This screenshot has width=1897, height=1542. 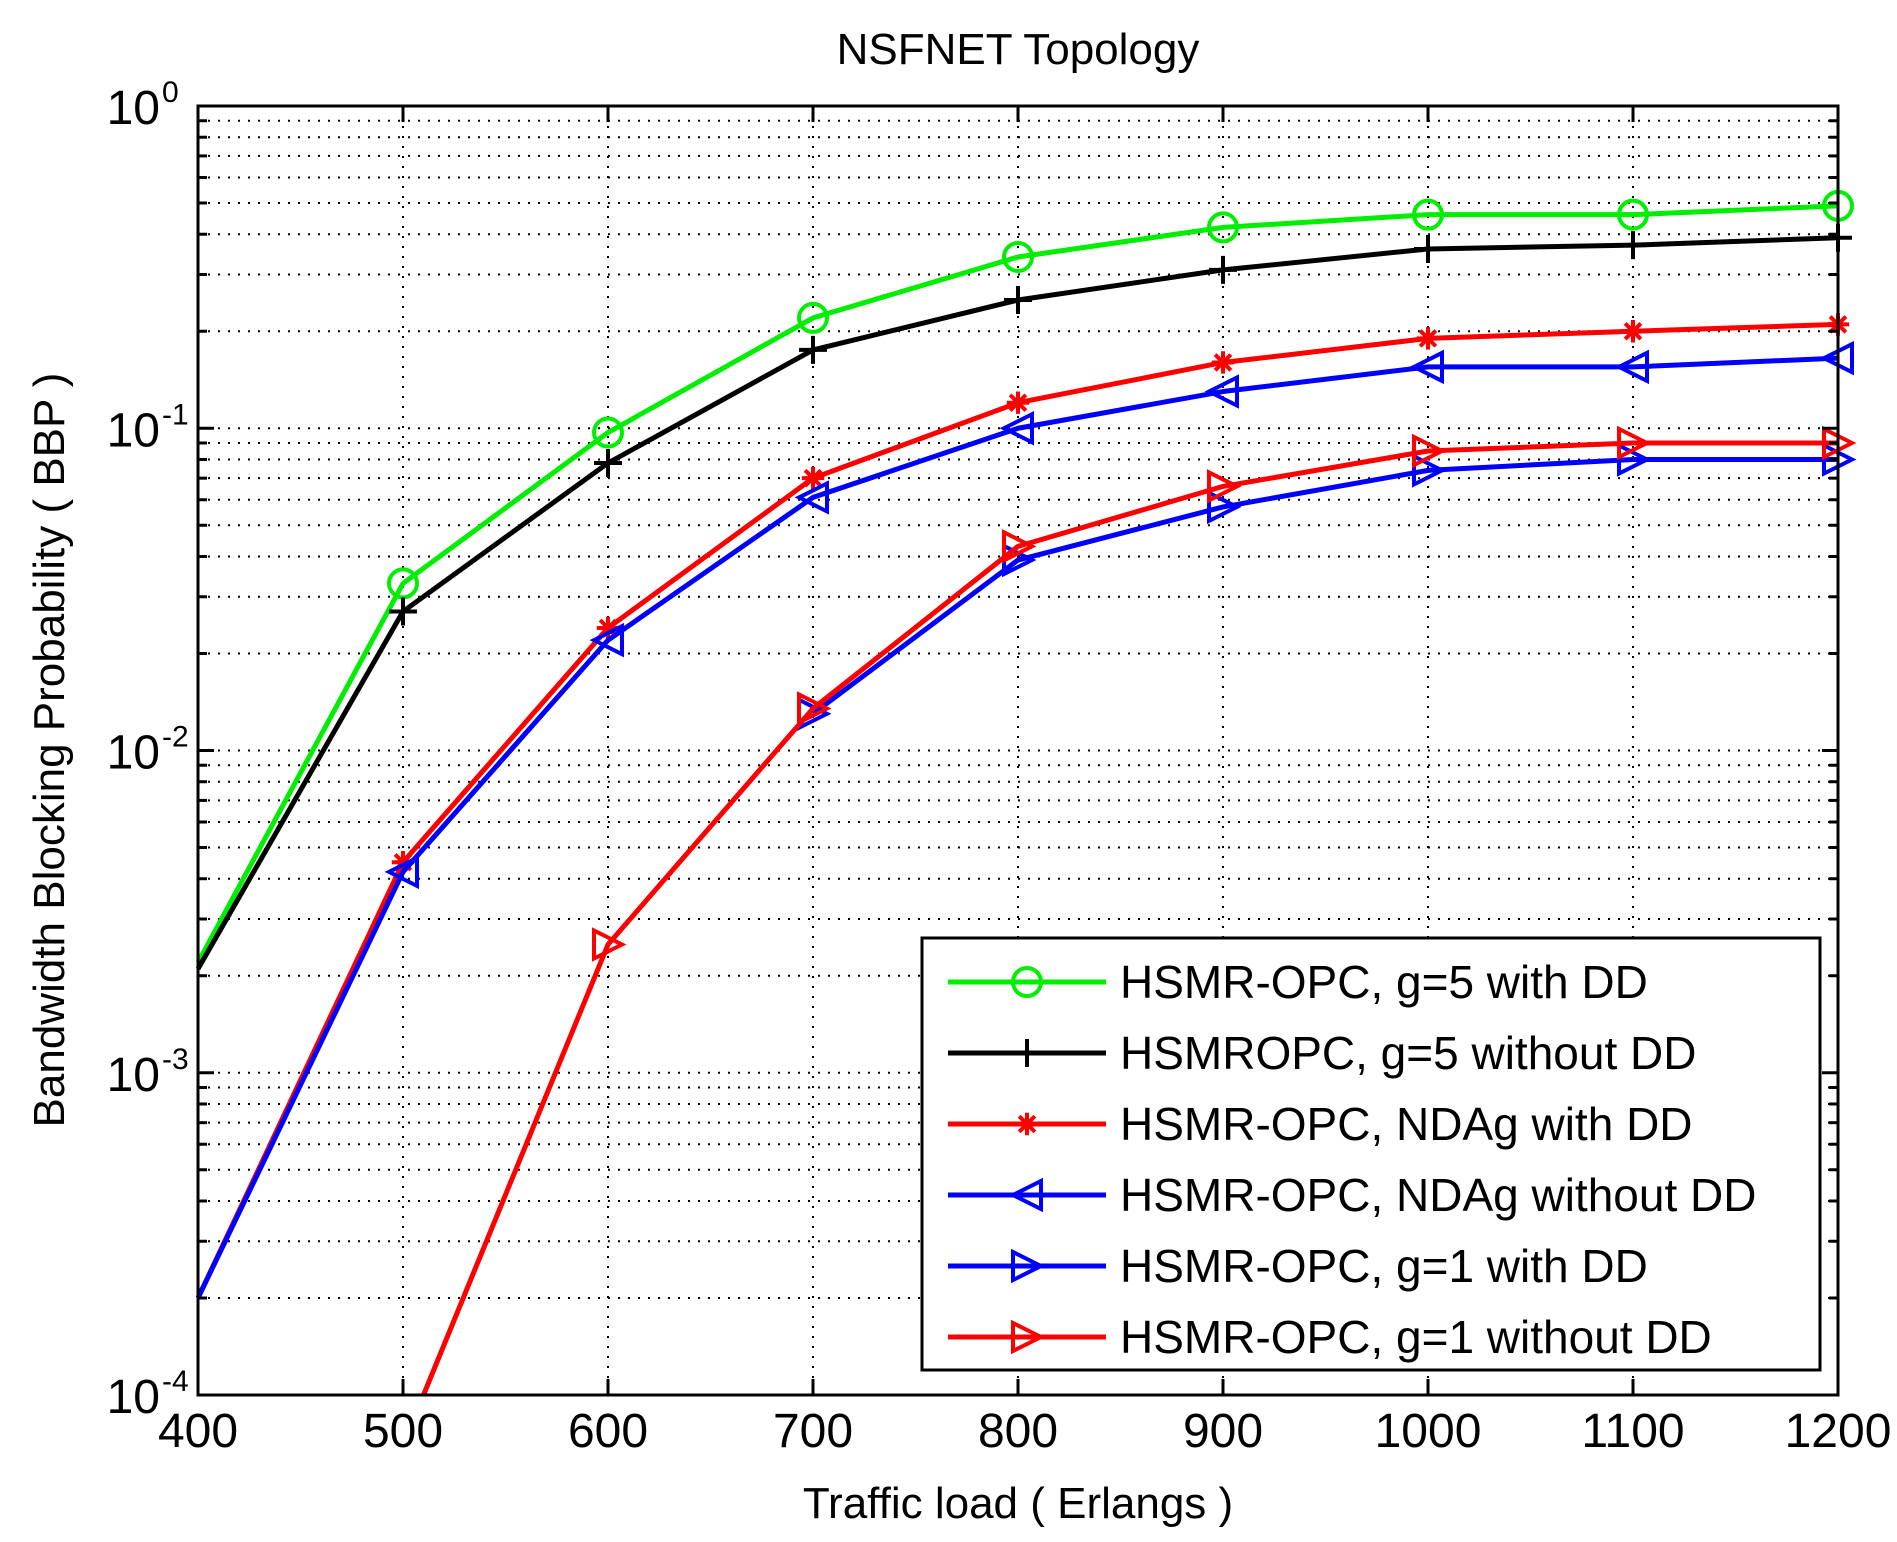 I want to click on legend-label: HSMR-OPC, NDAg without DD, so click(x=1438, y=1195).